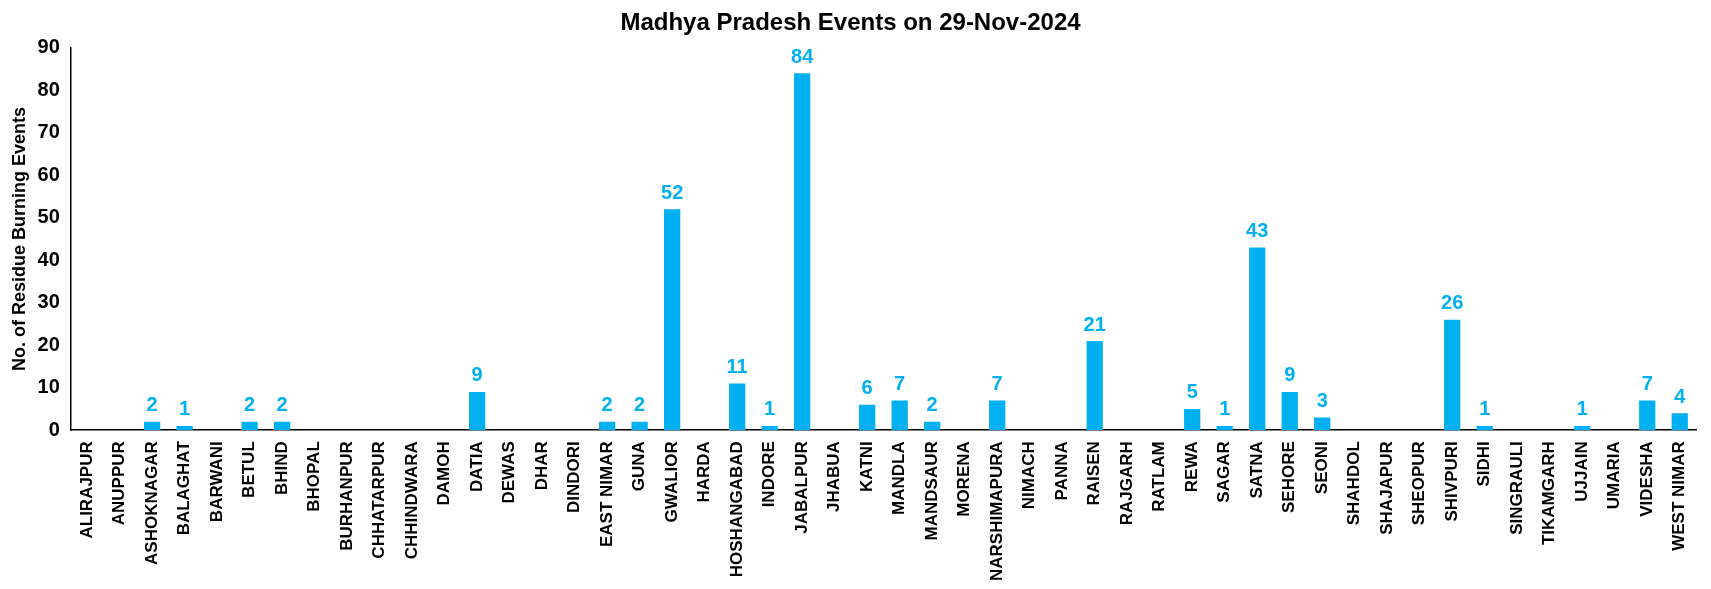 Image resolution: width=1711 pixels, height=589 pixels. What do you see at coordinates (1614, 475) in the screenshot?
I see `x-tick-label: UMARIA` at bounding box center [1614, 475].